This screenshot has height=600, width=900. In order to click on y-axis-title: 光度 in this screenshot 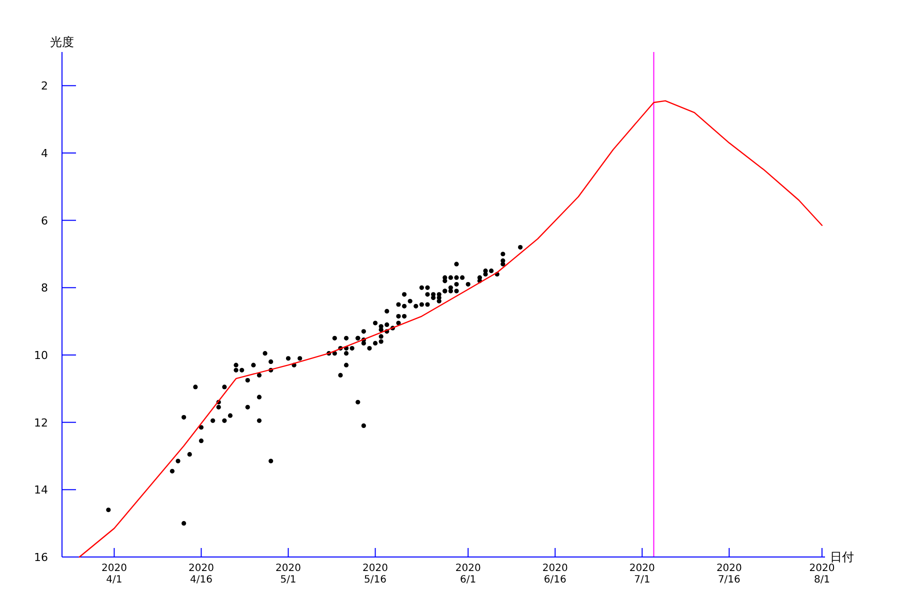, I will do `click(62, 42)`.